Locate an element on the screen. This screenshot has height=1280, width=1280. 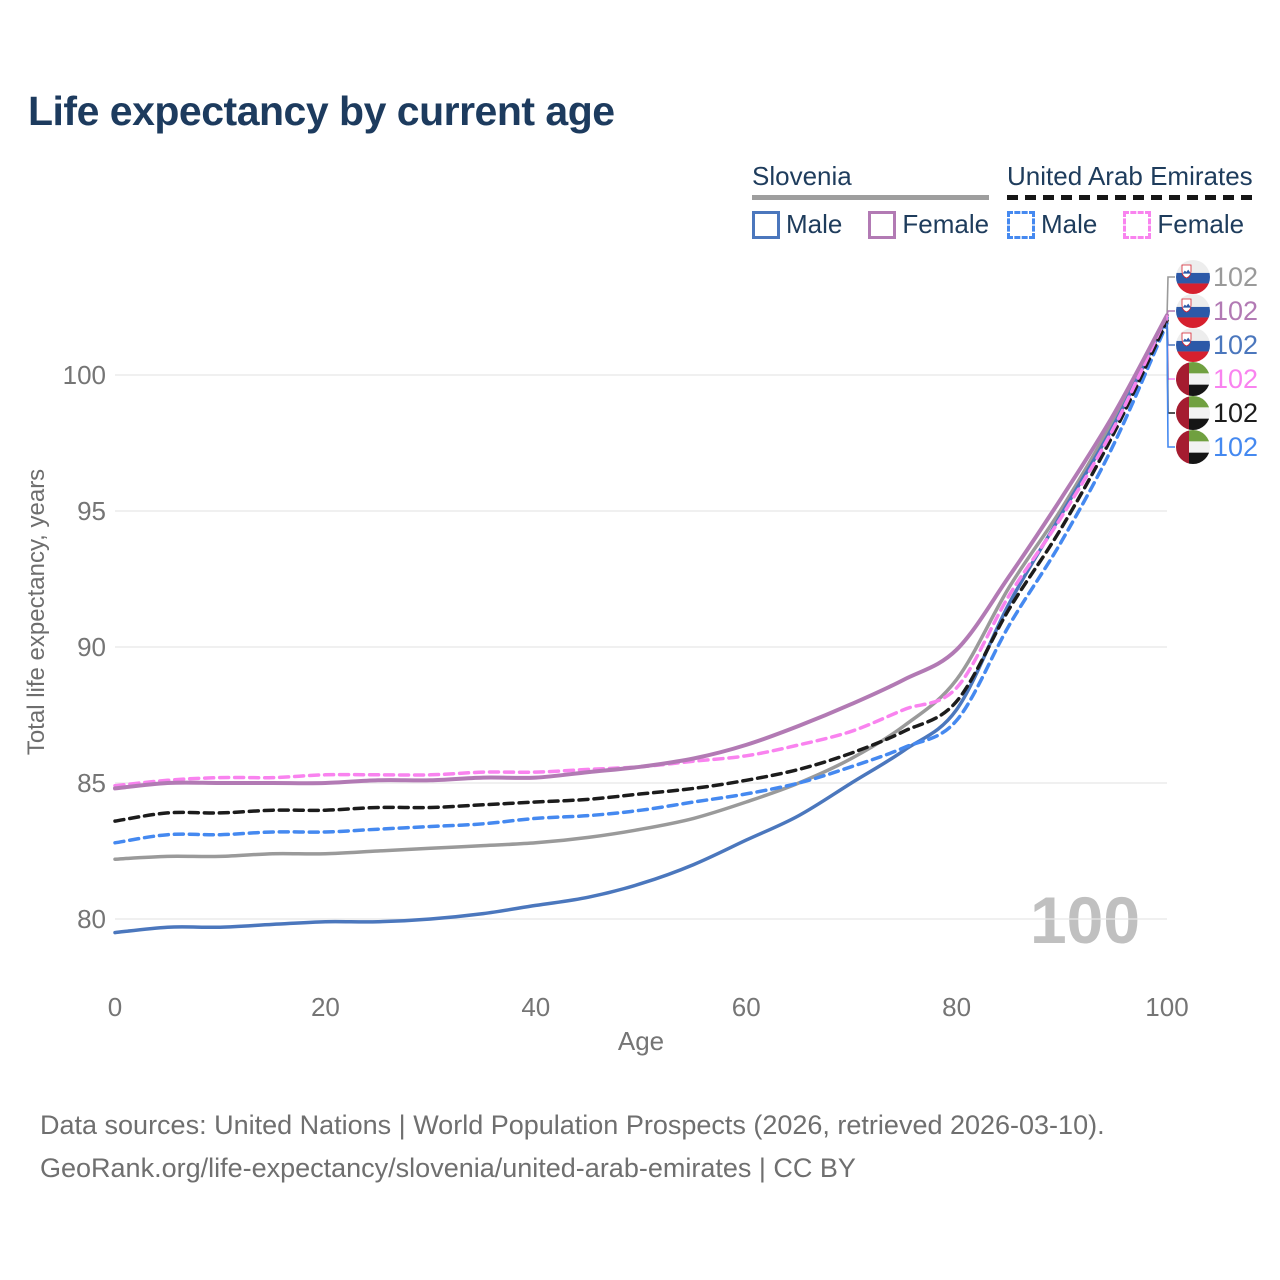
slovenia-female-swatch-icon is located at coordinates (882, 224).